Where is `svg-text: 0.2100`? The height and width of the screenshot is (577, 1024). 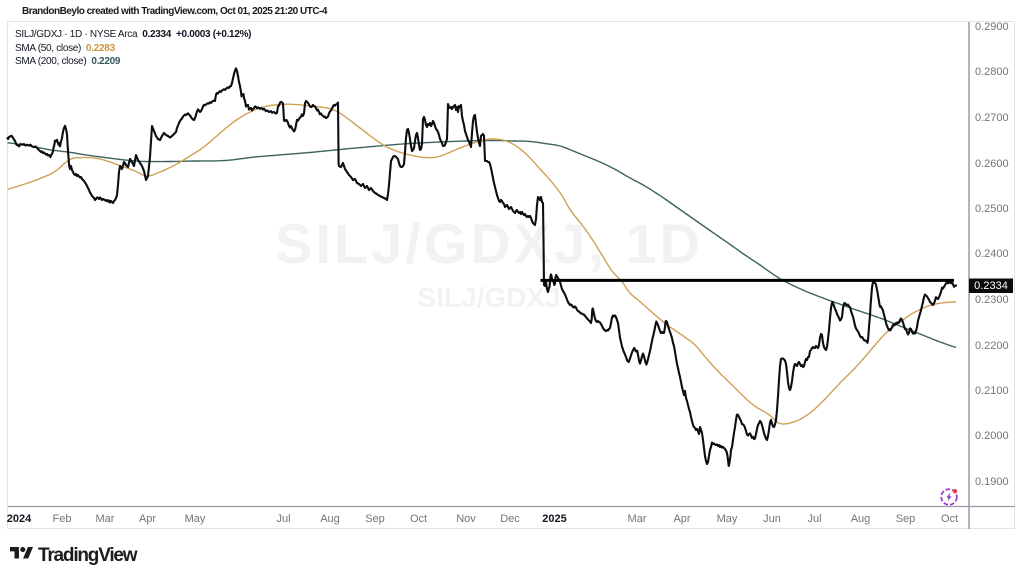
svg-text: 0.2100 is located at coordinates (992, 391).